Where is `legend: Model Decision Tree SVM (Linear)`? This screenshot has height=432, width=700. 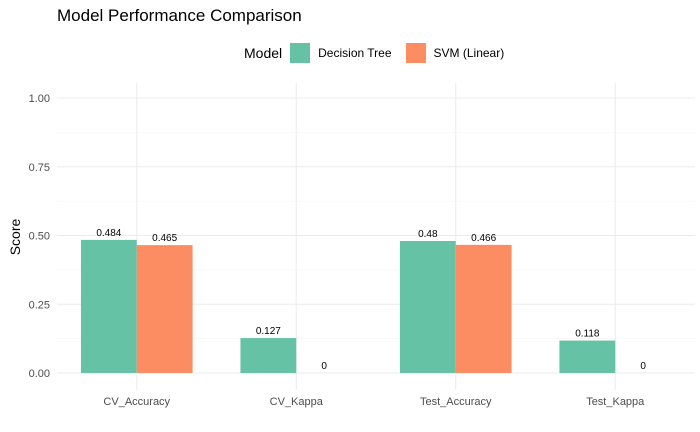 legend: Model Decision Tree SVM (Linear) is located at coordinates (381, 53).